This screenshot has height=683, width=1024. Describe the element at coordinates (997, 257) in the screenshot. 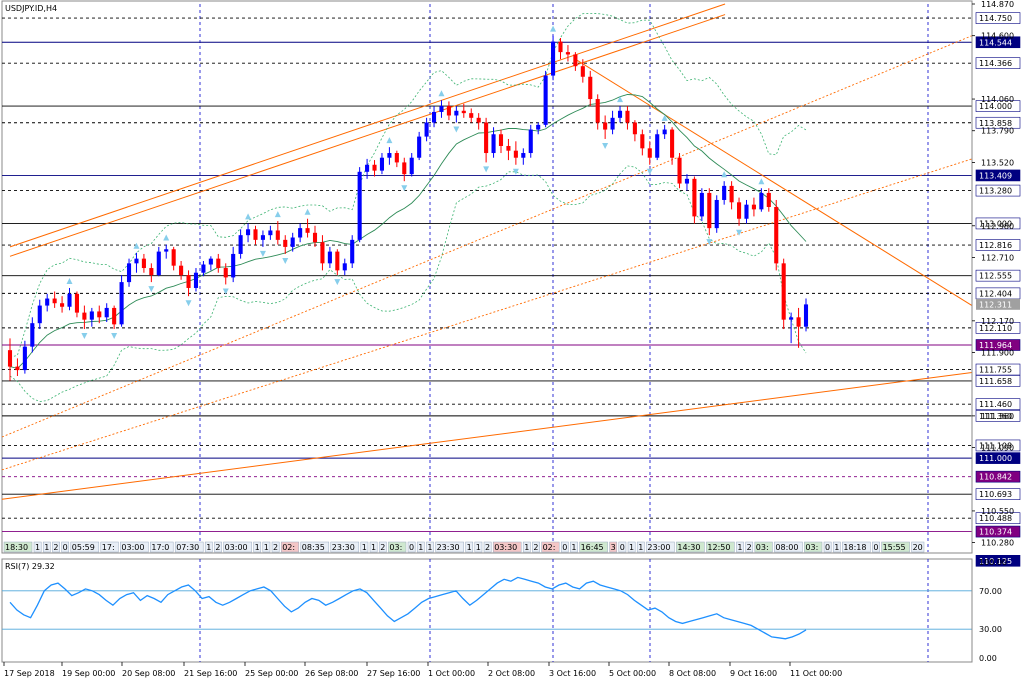

I see `y-tick-label: 112.710` at that location.